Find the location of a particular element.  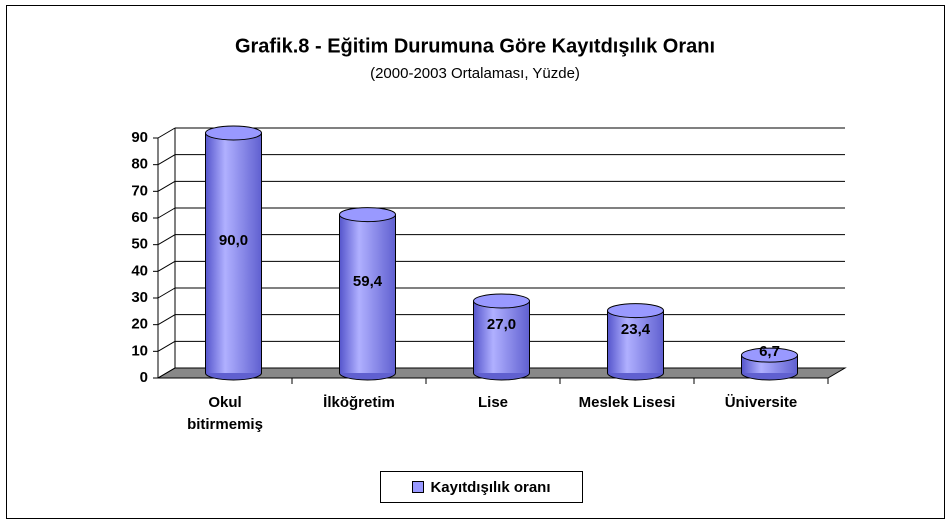

legend-label: Kayıtdışılık oranı is located at coordinates (490, 487).